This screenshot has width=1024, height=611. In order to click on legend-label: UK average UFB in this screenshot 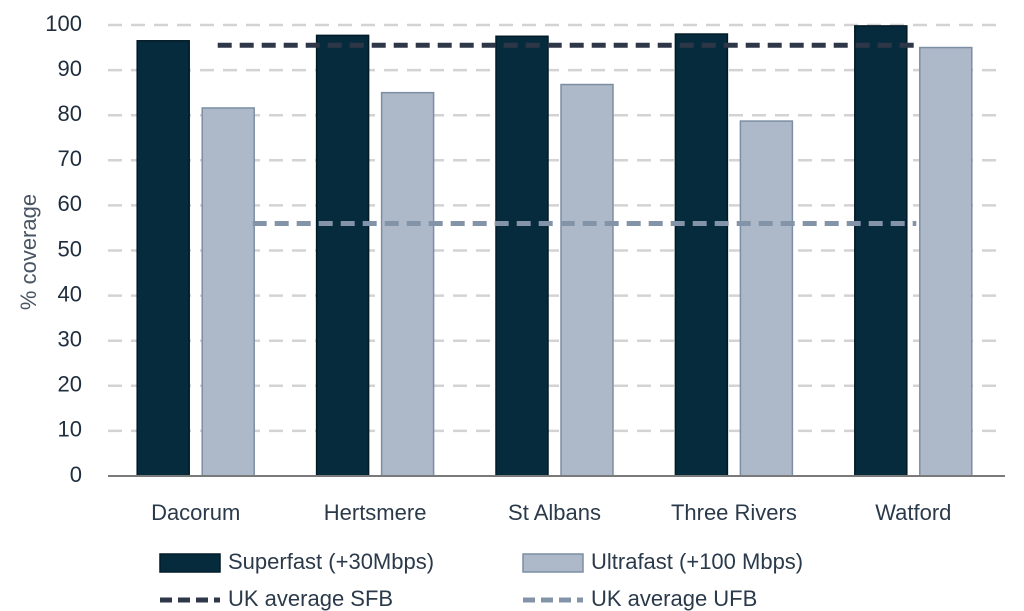, I will do `click(674, 598)`.